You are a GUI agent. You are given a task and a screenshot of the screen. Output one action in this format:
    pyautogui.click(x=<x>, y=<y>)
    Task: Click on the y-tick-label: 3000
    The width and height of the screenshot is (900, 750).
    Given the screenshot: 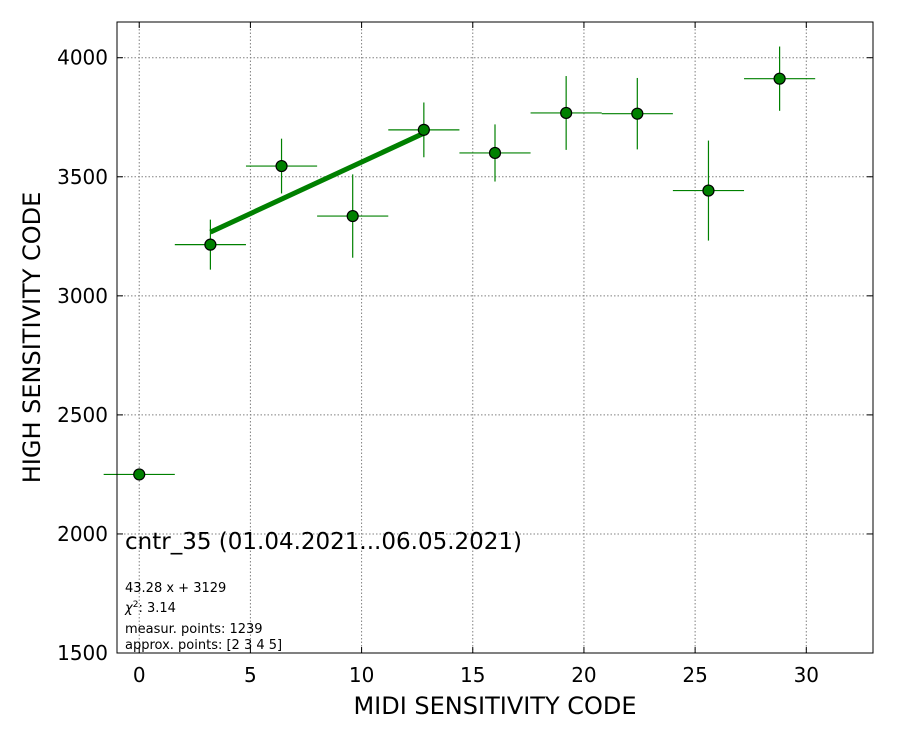 What is the action you would take?
    pyautogui.click(x=82, y=296)
    